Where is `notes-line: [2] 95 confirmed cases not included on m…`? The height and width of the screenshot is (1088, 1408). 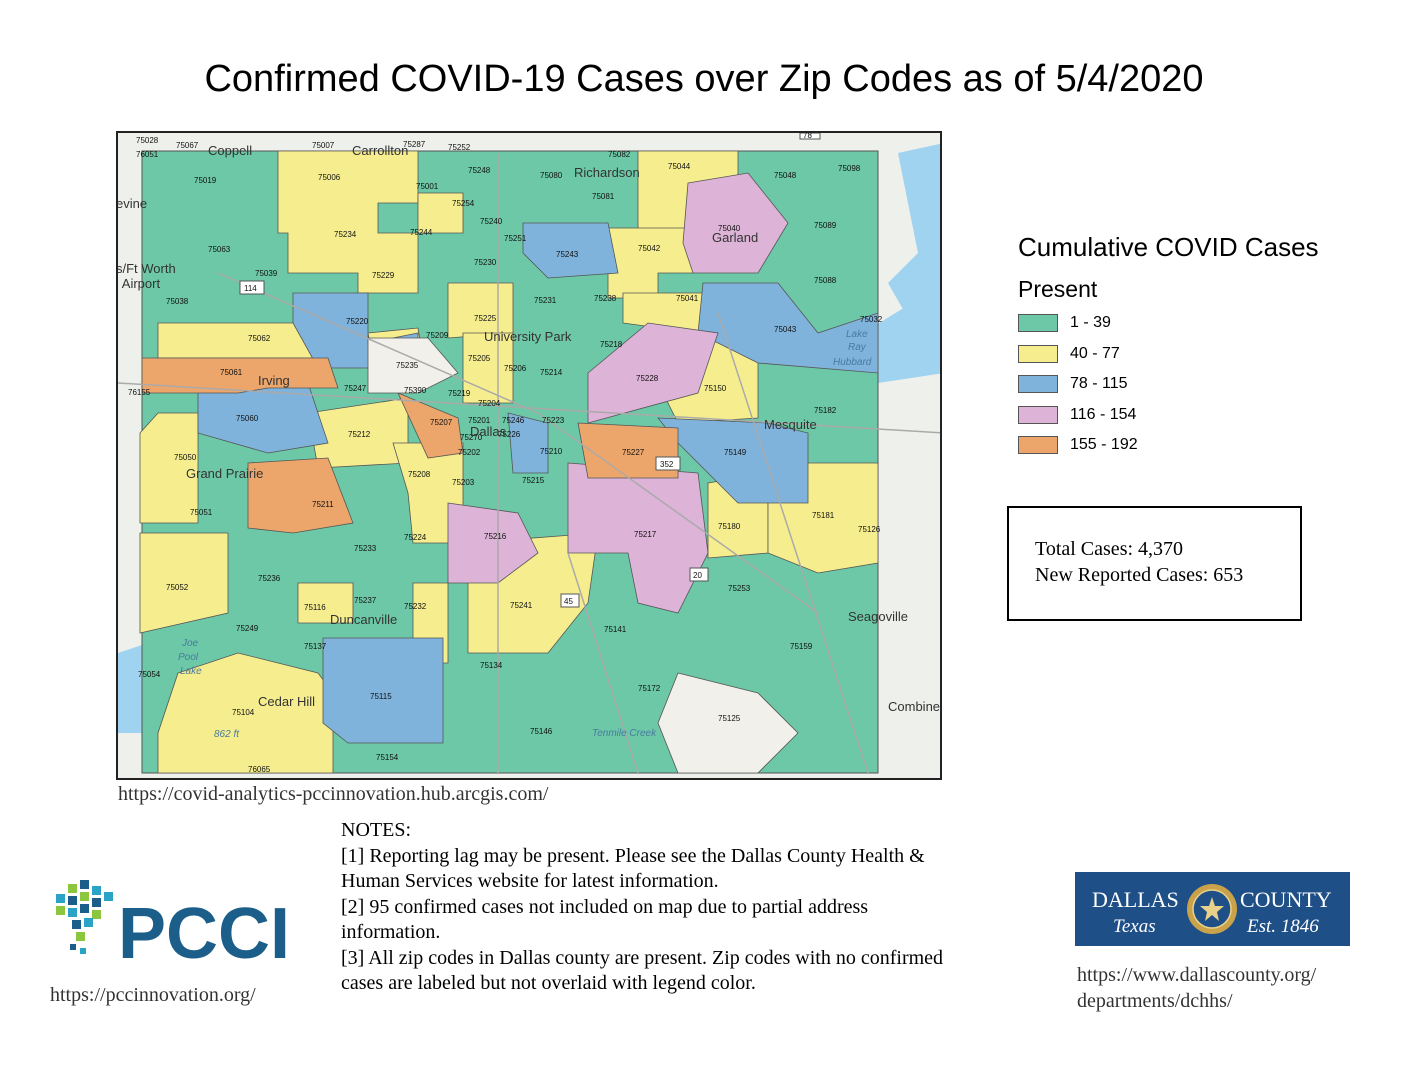
notes-line: [2] 95 confirmed cases not included on m… is located at coordinates (605, 906).